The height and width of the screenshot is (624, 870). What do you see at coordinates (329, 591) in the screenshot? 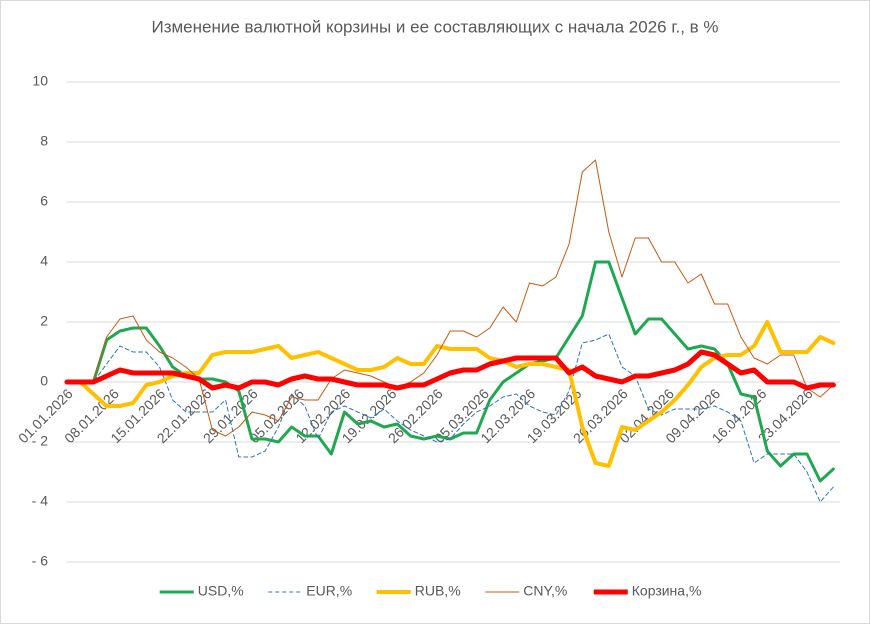
I see `legend-label: EUR,%` at bounding box center [329, 591].